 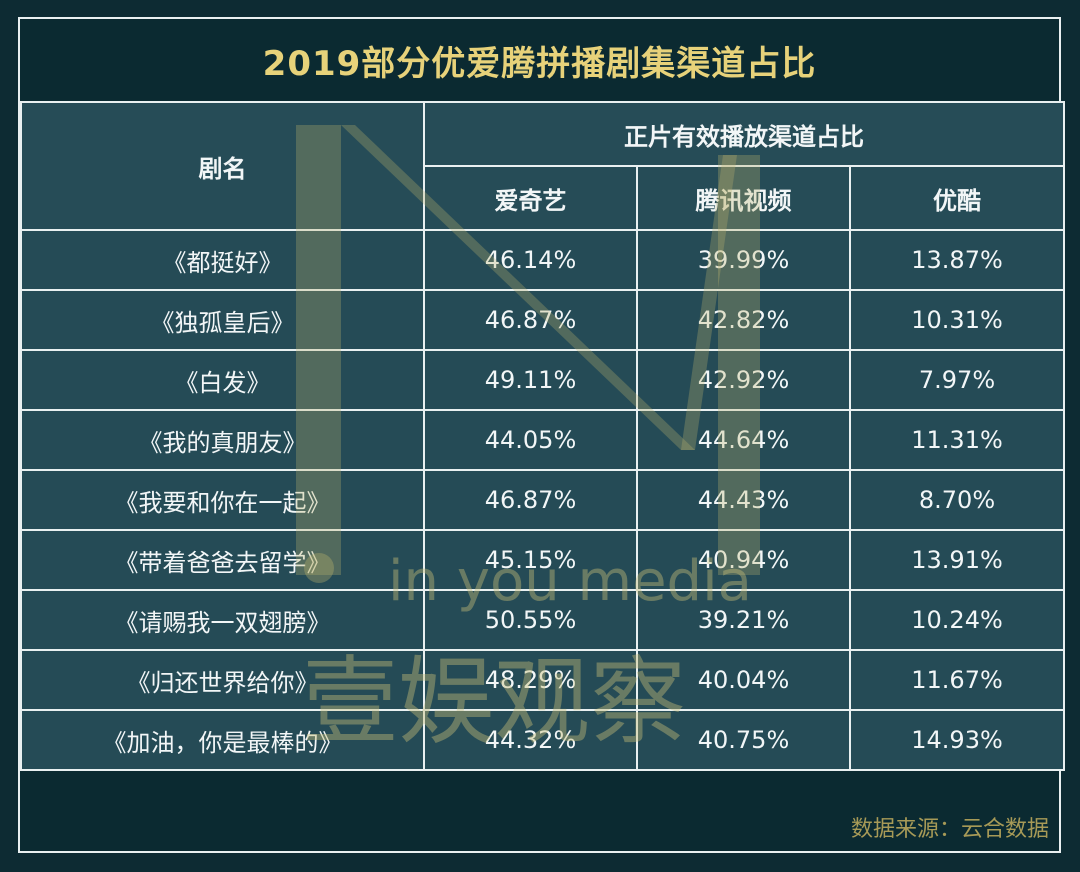 I want to click on iqiyi-share-cell: 45.15%, so click(x=530, y=560).